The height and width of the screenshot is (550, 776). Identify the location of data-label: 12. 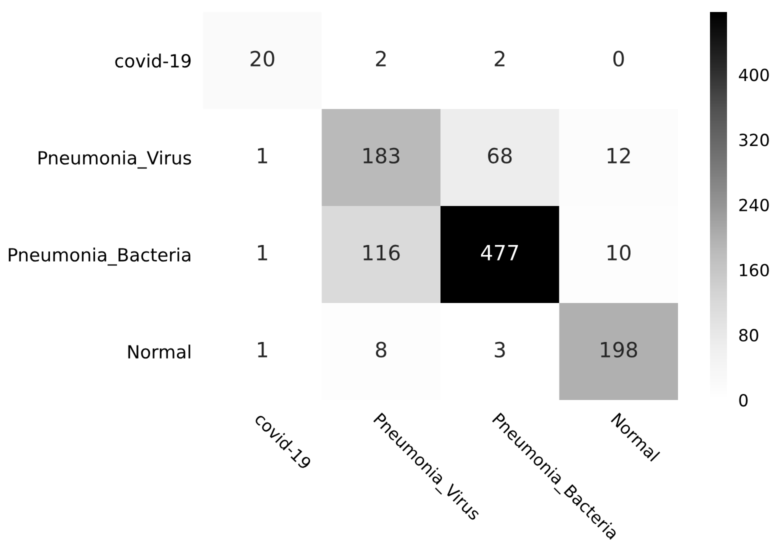
(619, 156).